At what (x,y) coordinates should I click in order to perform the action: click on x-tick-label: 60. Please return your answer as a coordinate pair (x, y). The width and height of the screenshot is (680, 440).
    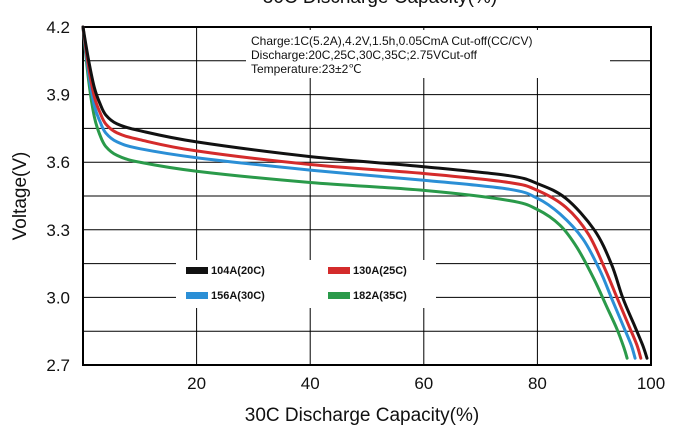
    Looking at the image, I should click on (423, 383).